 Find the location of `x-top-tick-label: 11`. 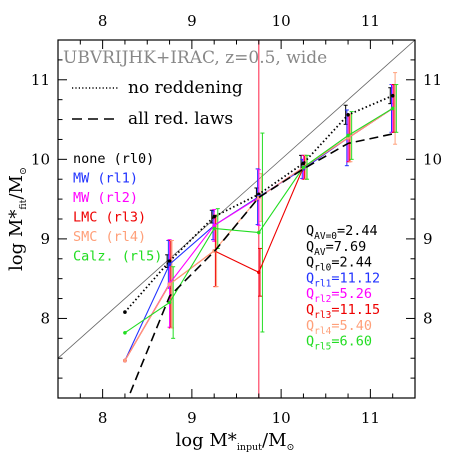

x-top-tick-label: 11 is located at coordinates (370, 21).